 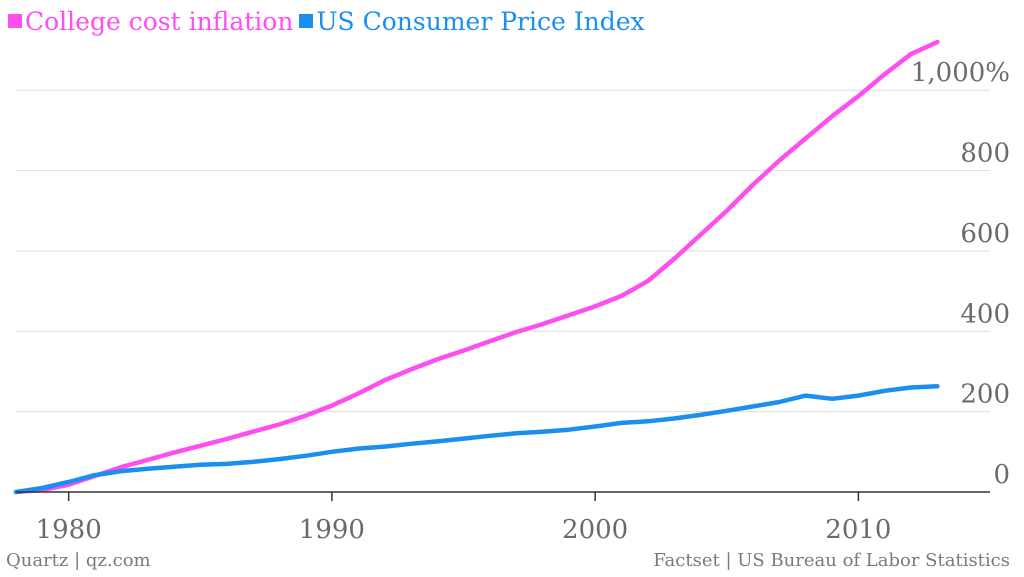 What do you see at coordinates (159, 21) in the screenshot?
I see `legend-label: College cost inflation` at bounding box center [159, 21].